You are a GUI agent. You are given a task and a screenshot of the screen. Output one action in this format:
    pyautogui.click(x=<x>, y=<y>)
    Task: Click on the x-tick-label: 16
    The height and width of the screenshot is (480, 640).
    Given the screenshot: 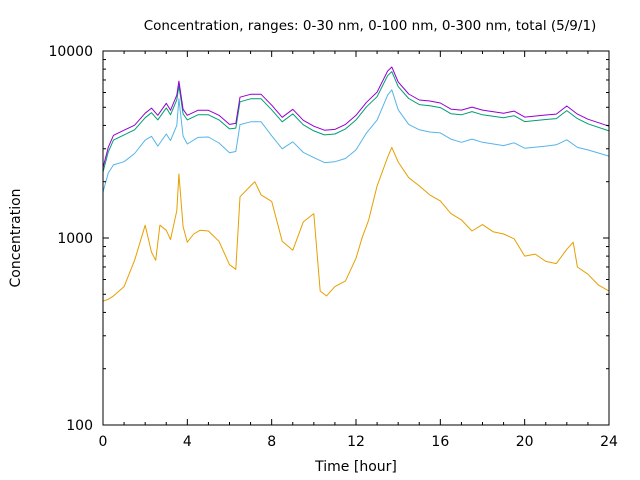 What is the action you would take?
    pyautogui.click(x=440, y=442)
    